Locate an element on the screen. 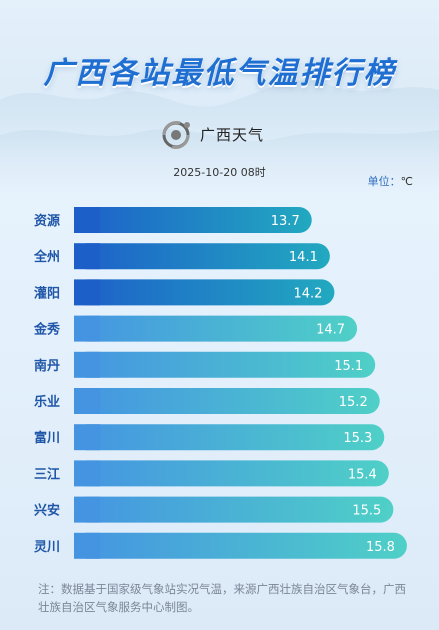  station-label: 乐业 is located at coordinates (47, 402).